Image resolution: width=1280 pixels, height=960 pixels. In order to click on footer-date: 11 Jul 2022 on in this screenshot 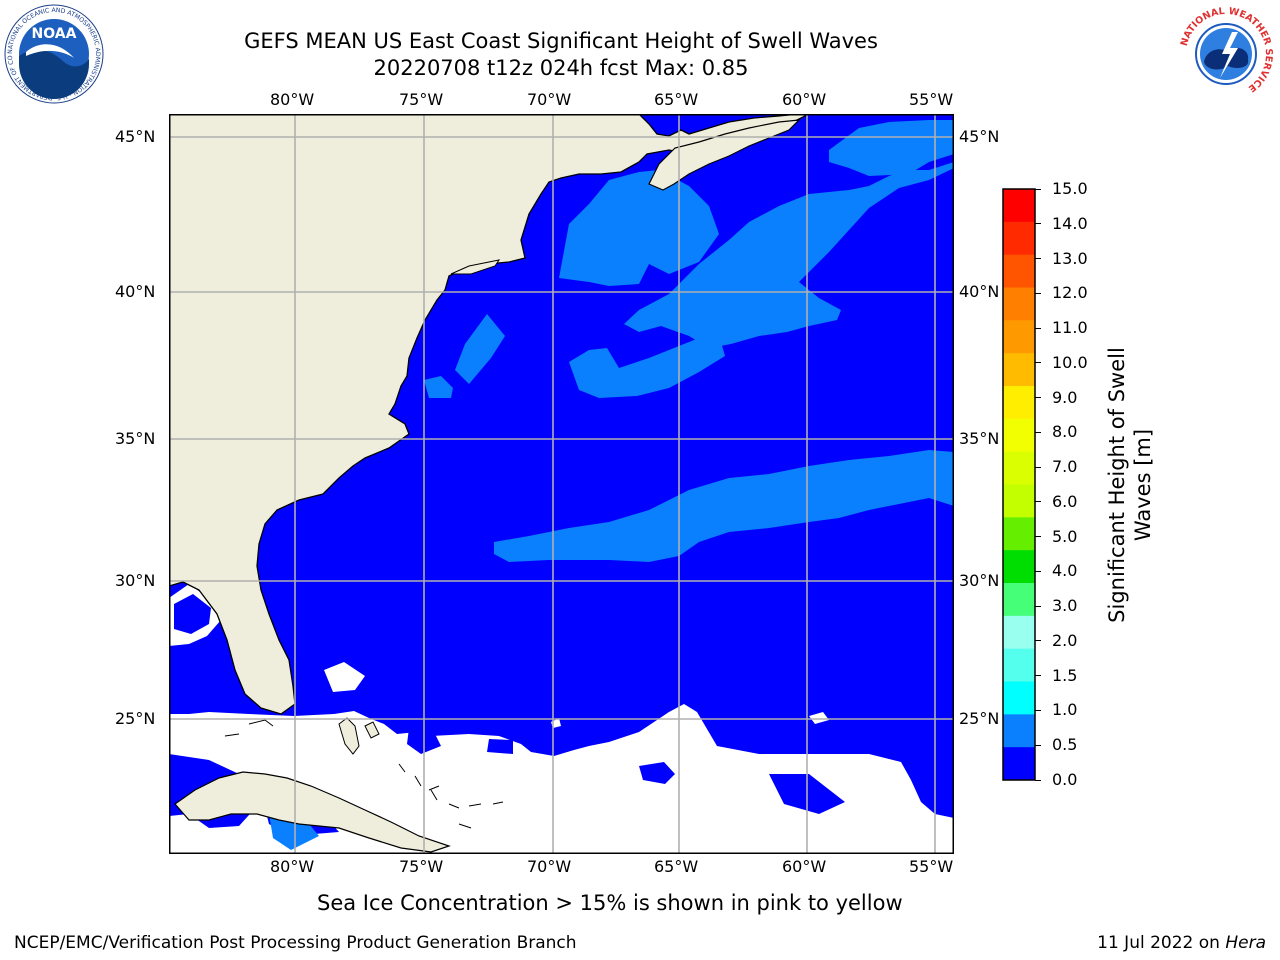, I will do `click(1161, 943)`.